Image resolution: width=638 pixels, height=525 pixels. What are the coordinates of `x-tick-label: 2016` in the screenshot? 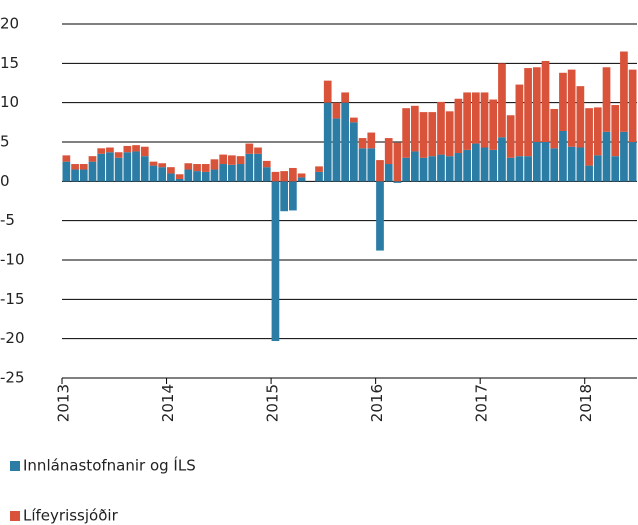 It's located at (377, 403).